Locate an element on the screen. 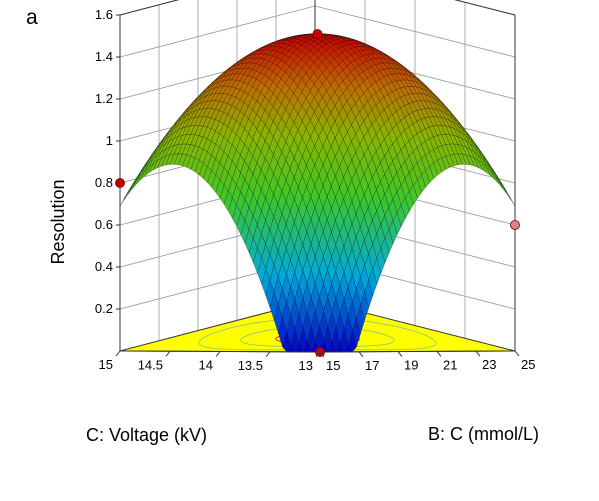 The width and height of the screenshot is (599, 501). y-tick-label: 15 is located at coordinates (106, 364).